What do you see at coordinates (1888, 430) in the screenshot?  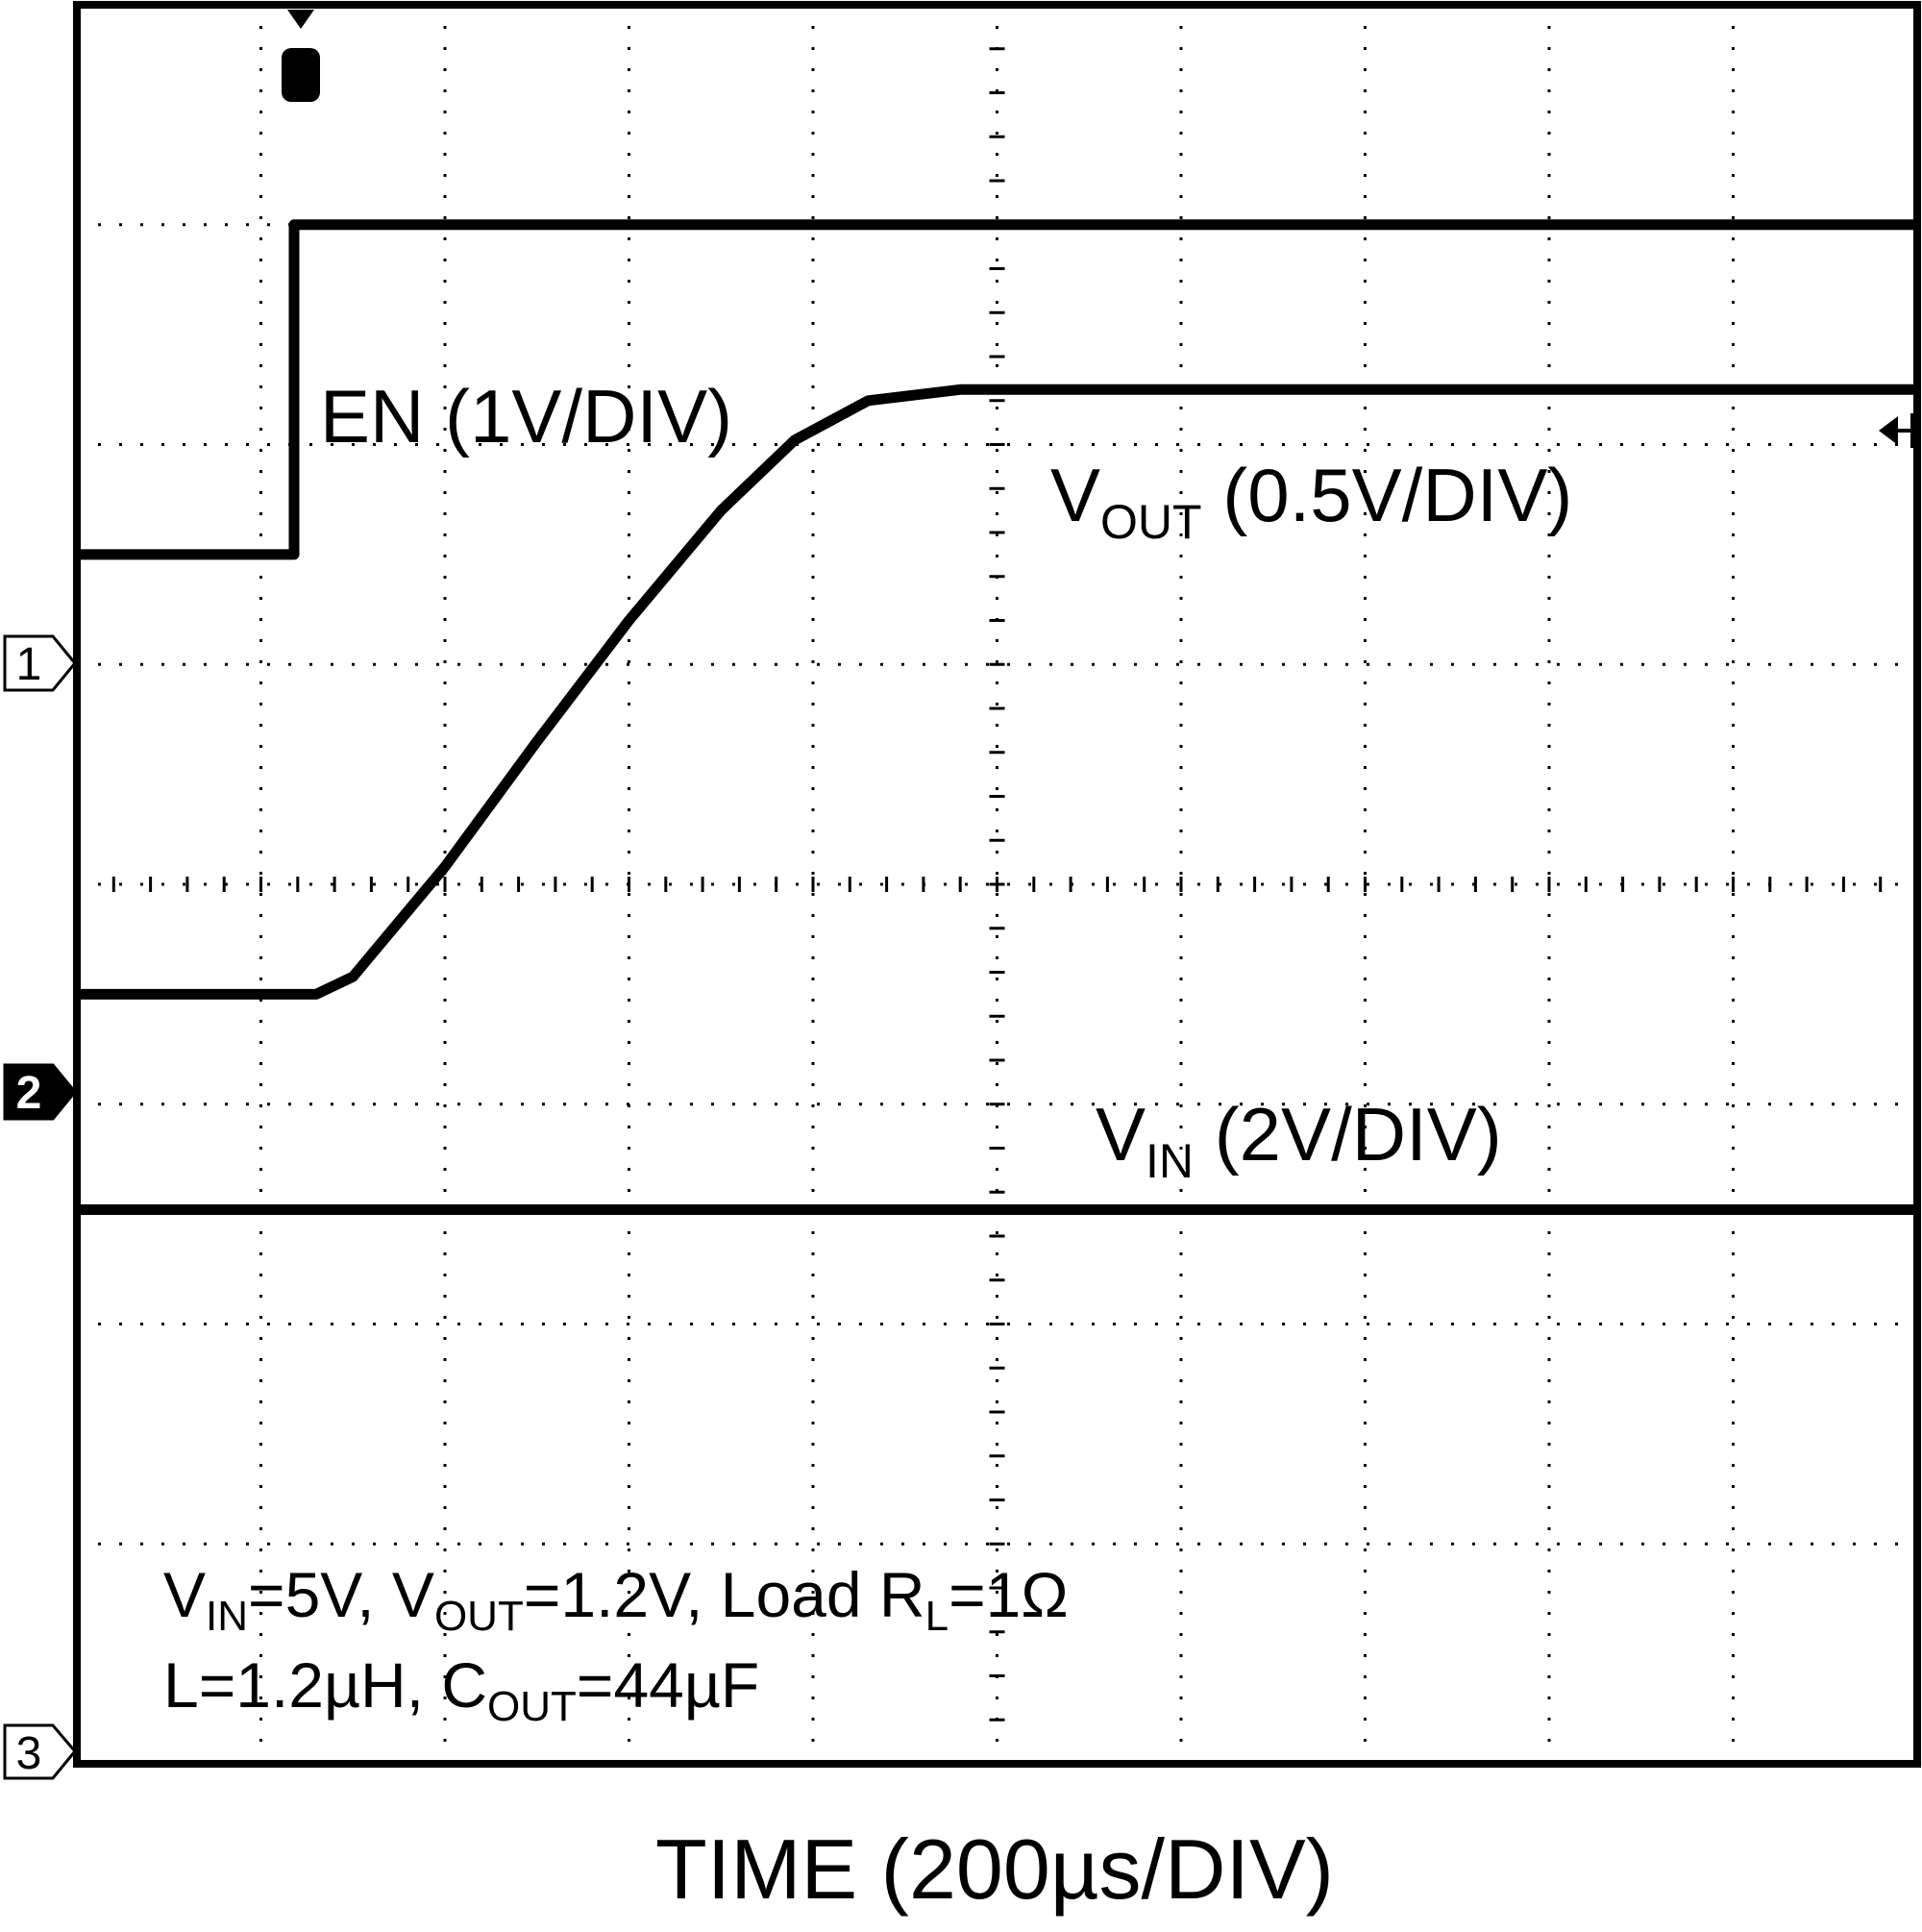 I see `offset-arrow-icon` at bounding box center [1888, 430].